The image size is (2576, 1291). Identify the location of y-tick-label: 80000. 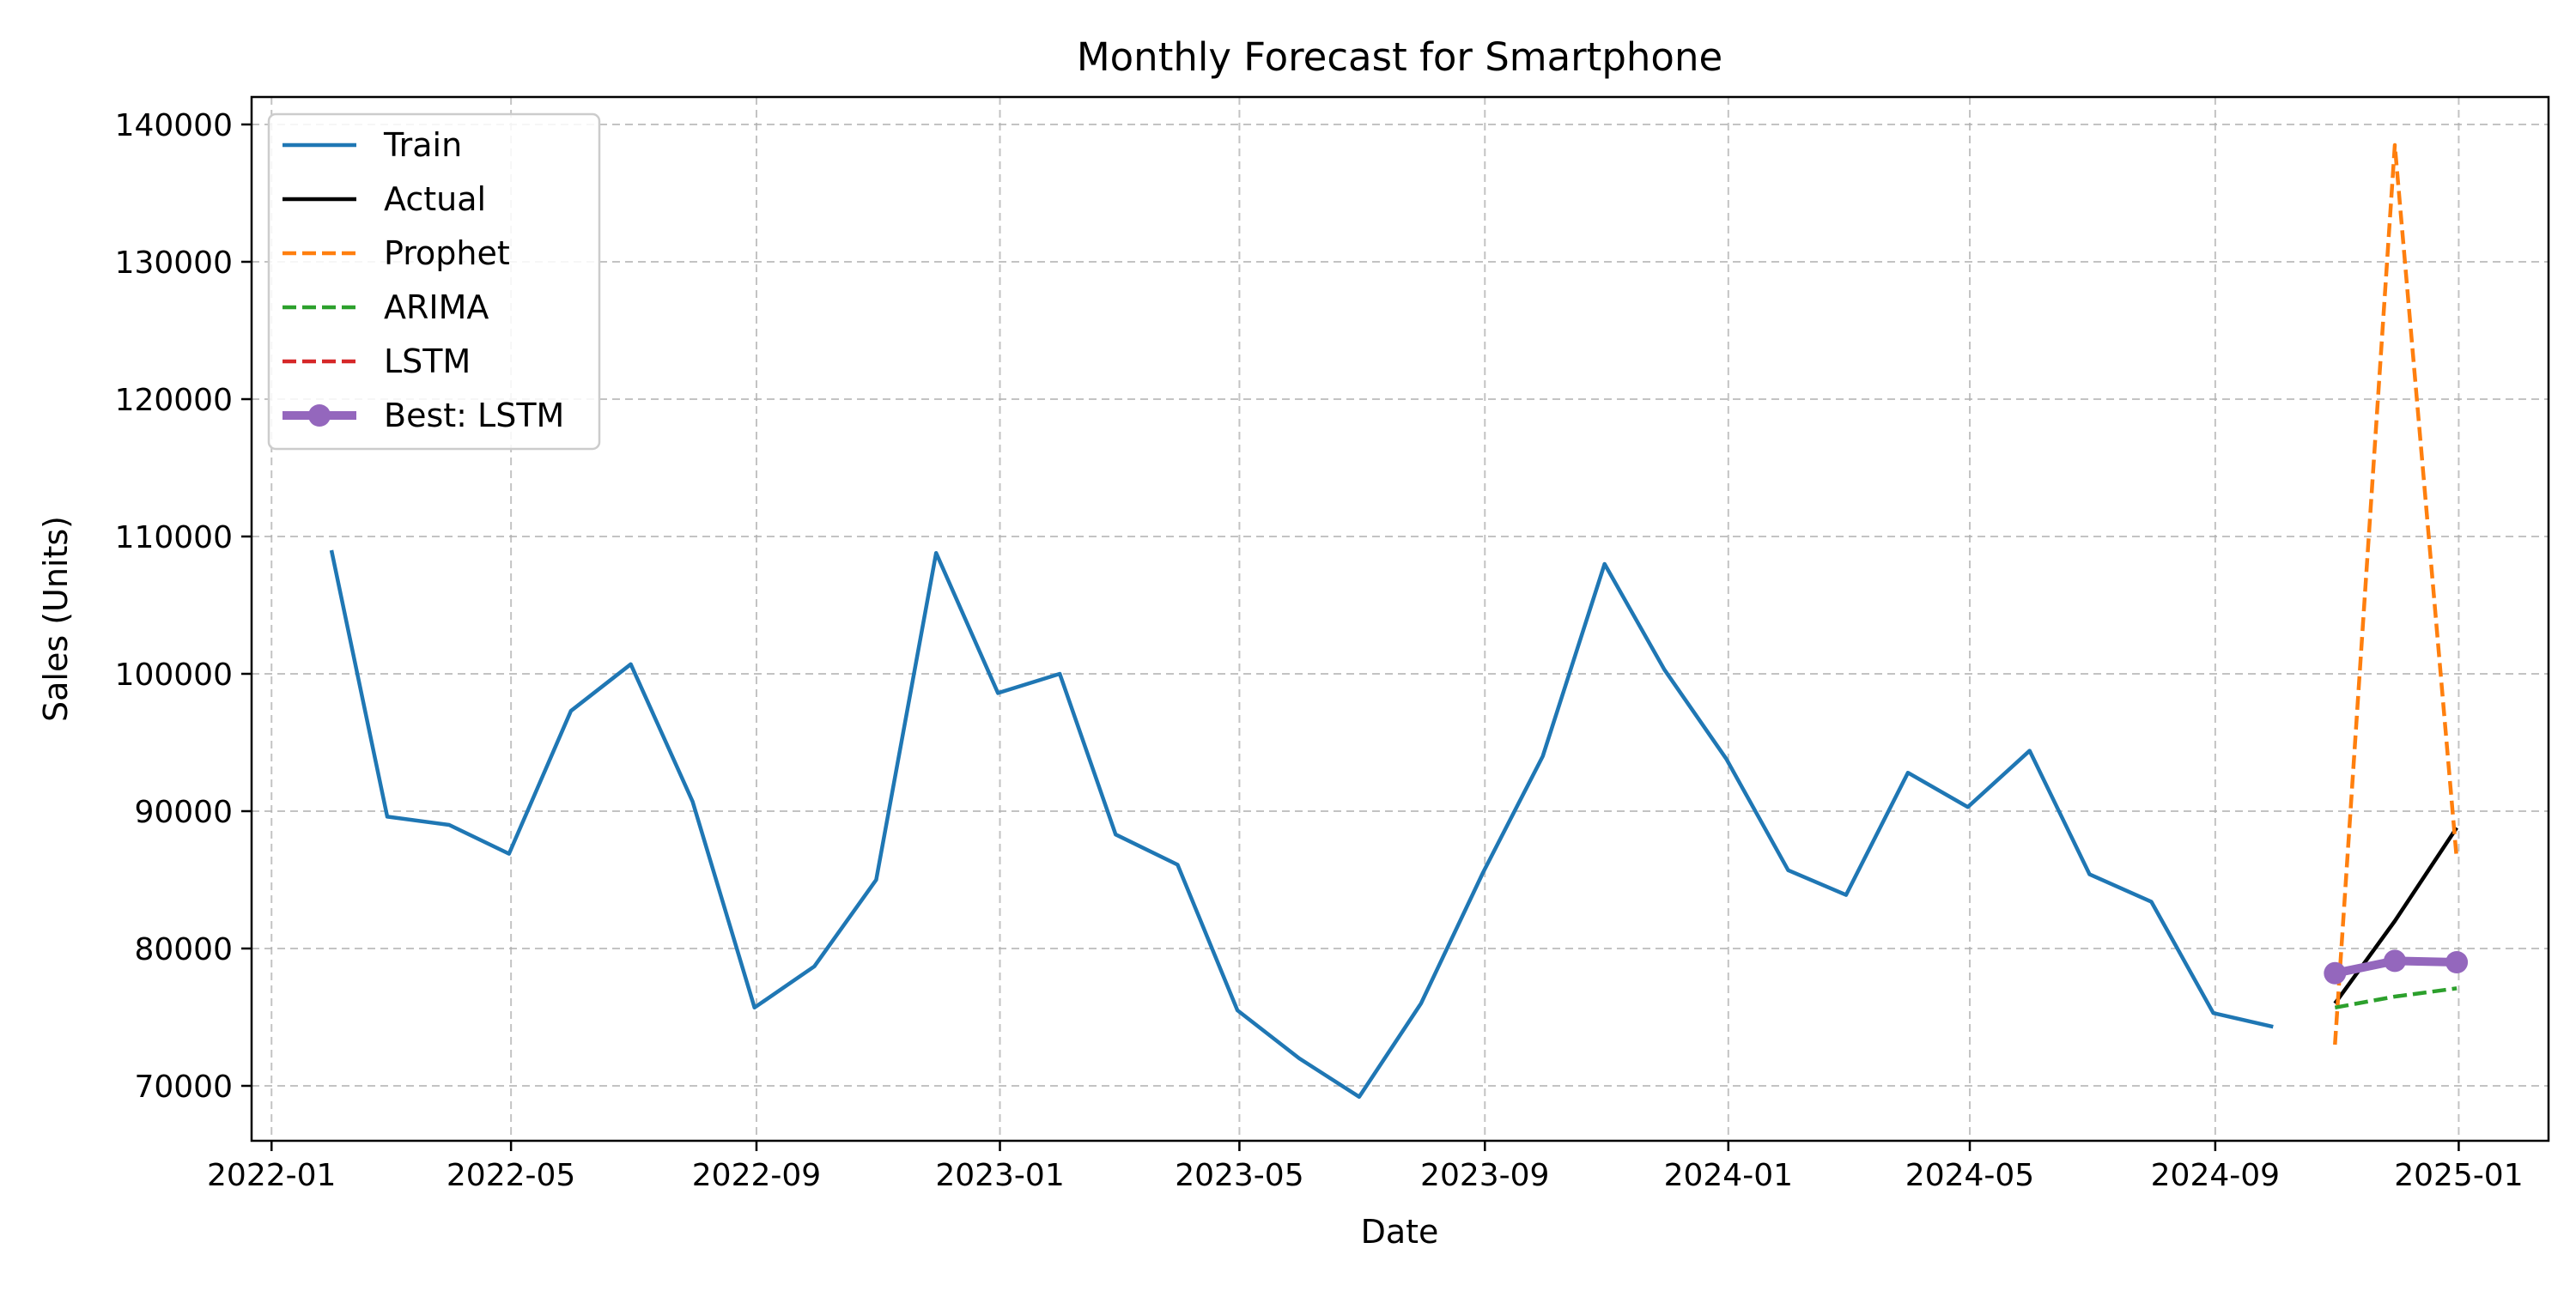
(183, 950).